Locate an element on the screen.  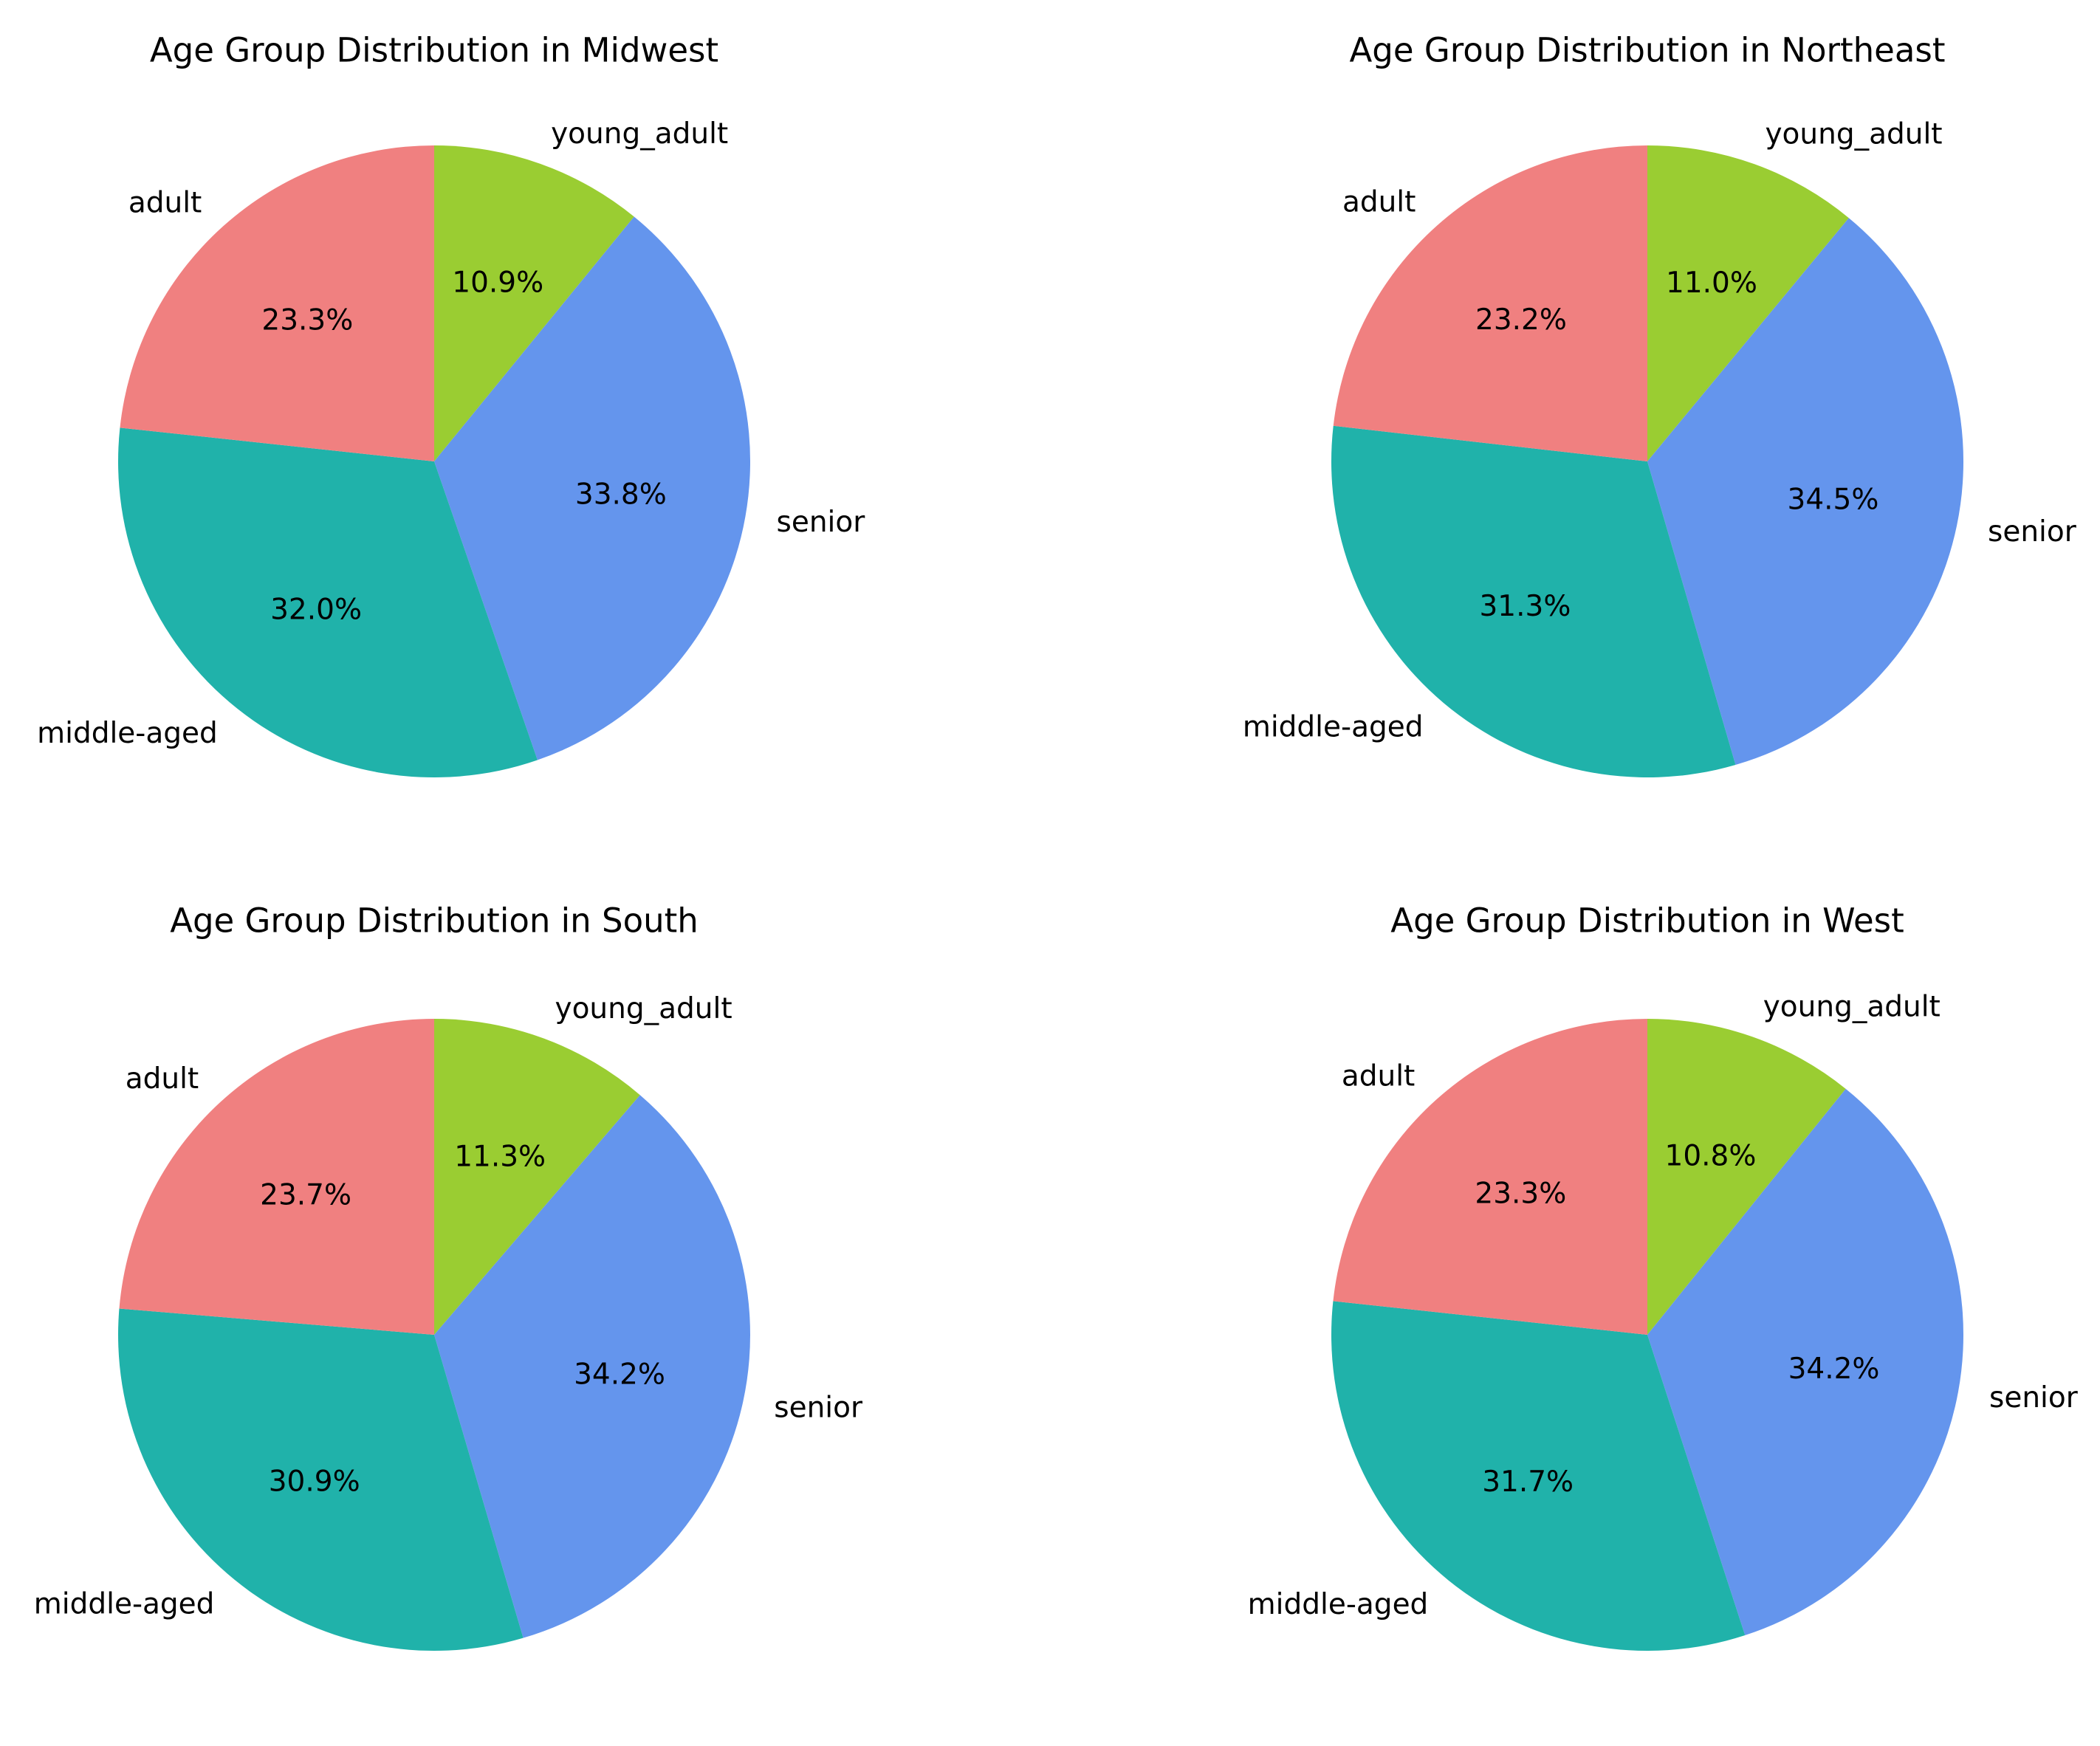
slice-label-midwest-adult: adult is located at coordinates (165, 202).